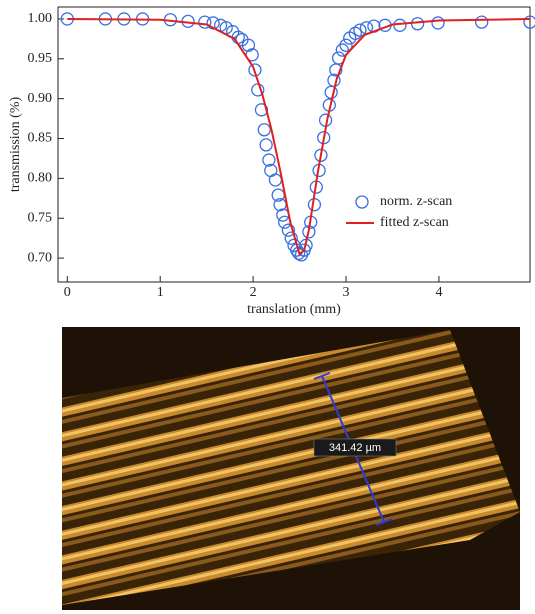 The width and height of the screenshot is (535, 614). What do you see at coordinates (40, 98) in the screenshot?
I see `y-tick-label: 0.90` at bounding box center [40, 98].